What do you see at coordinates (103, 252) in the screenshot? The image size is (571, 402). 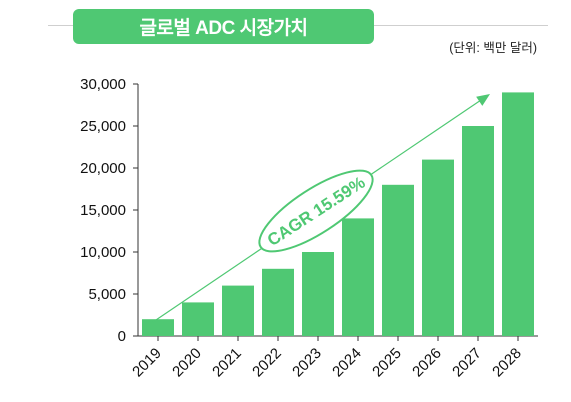 I see `y-tick-label: 10,000` at bounding box center [103, 252].